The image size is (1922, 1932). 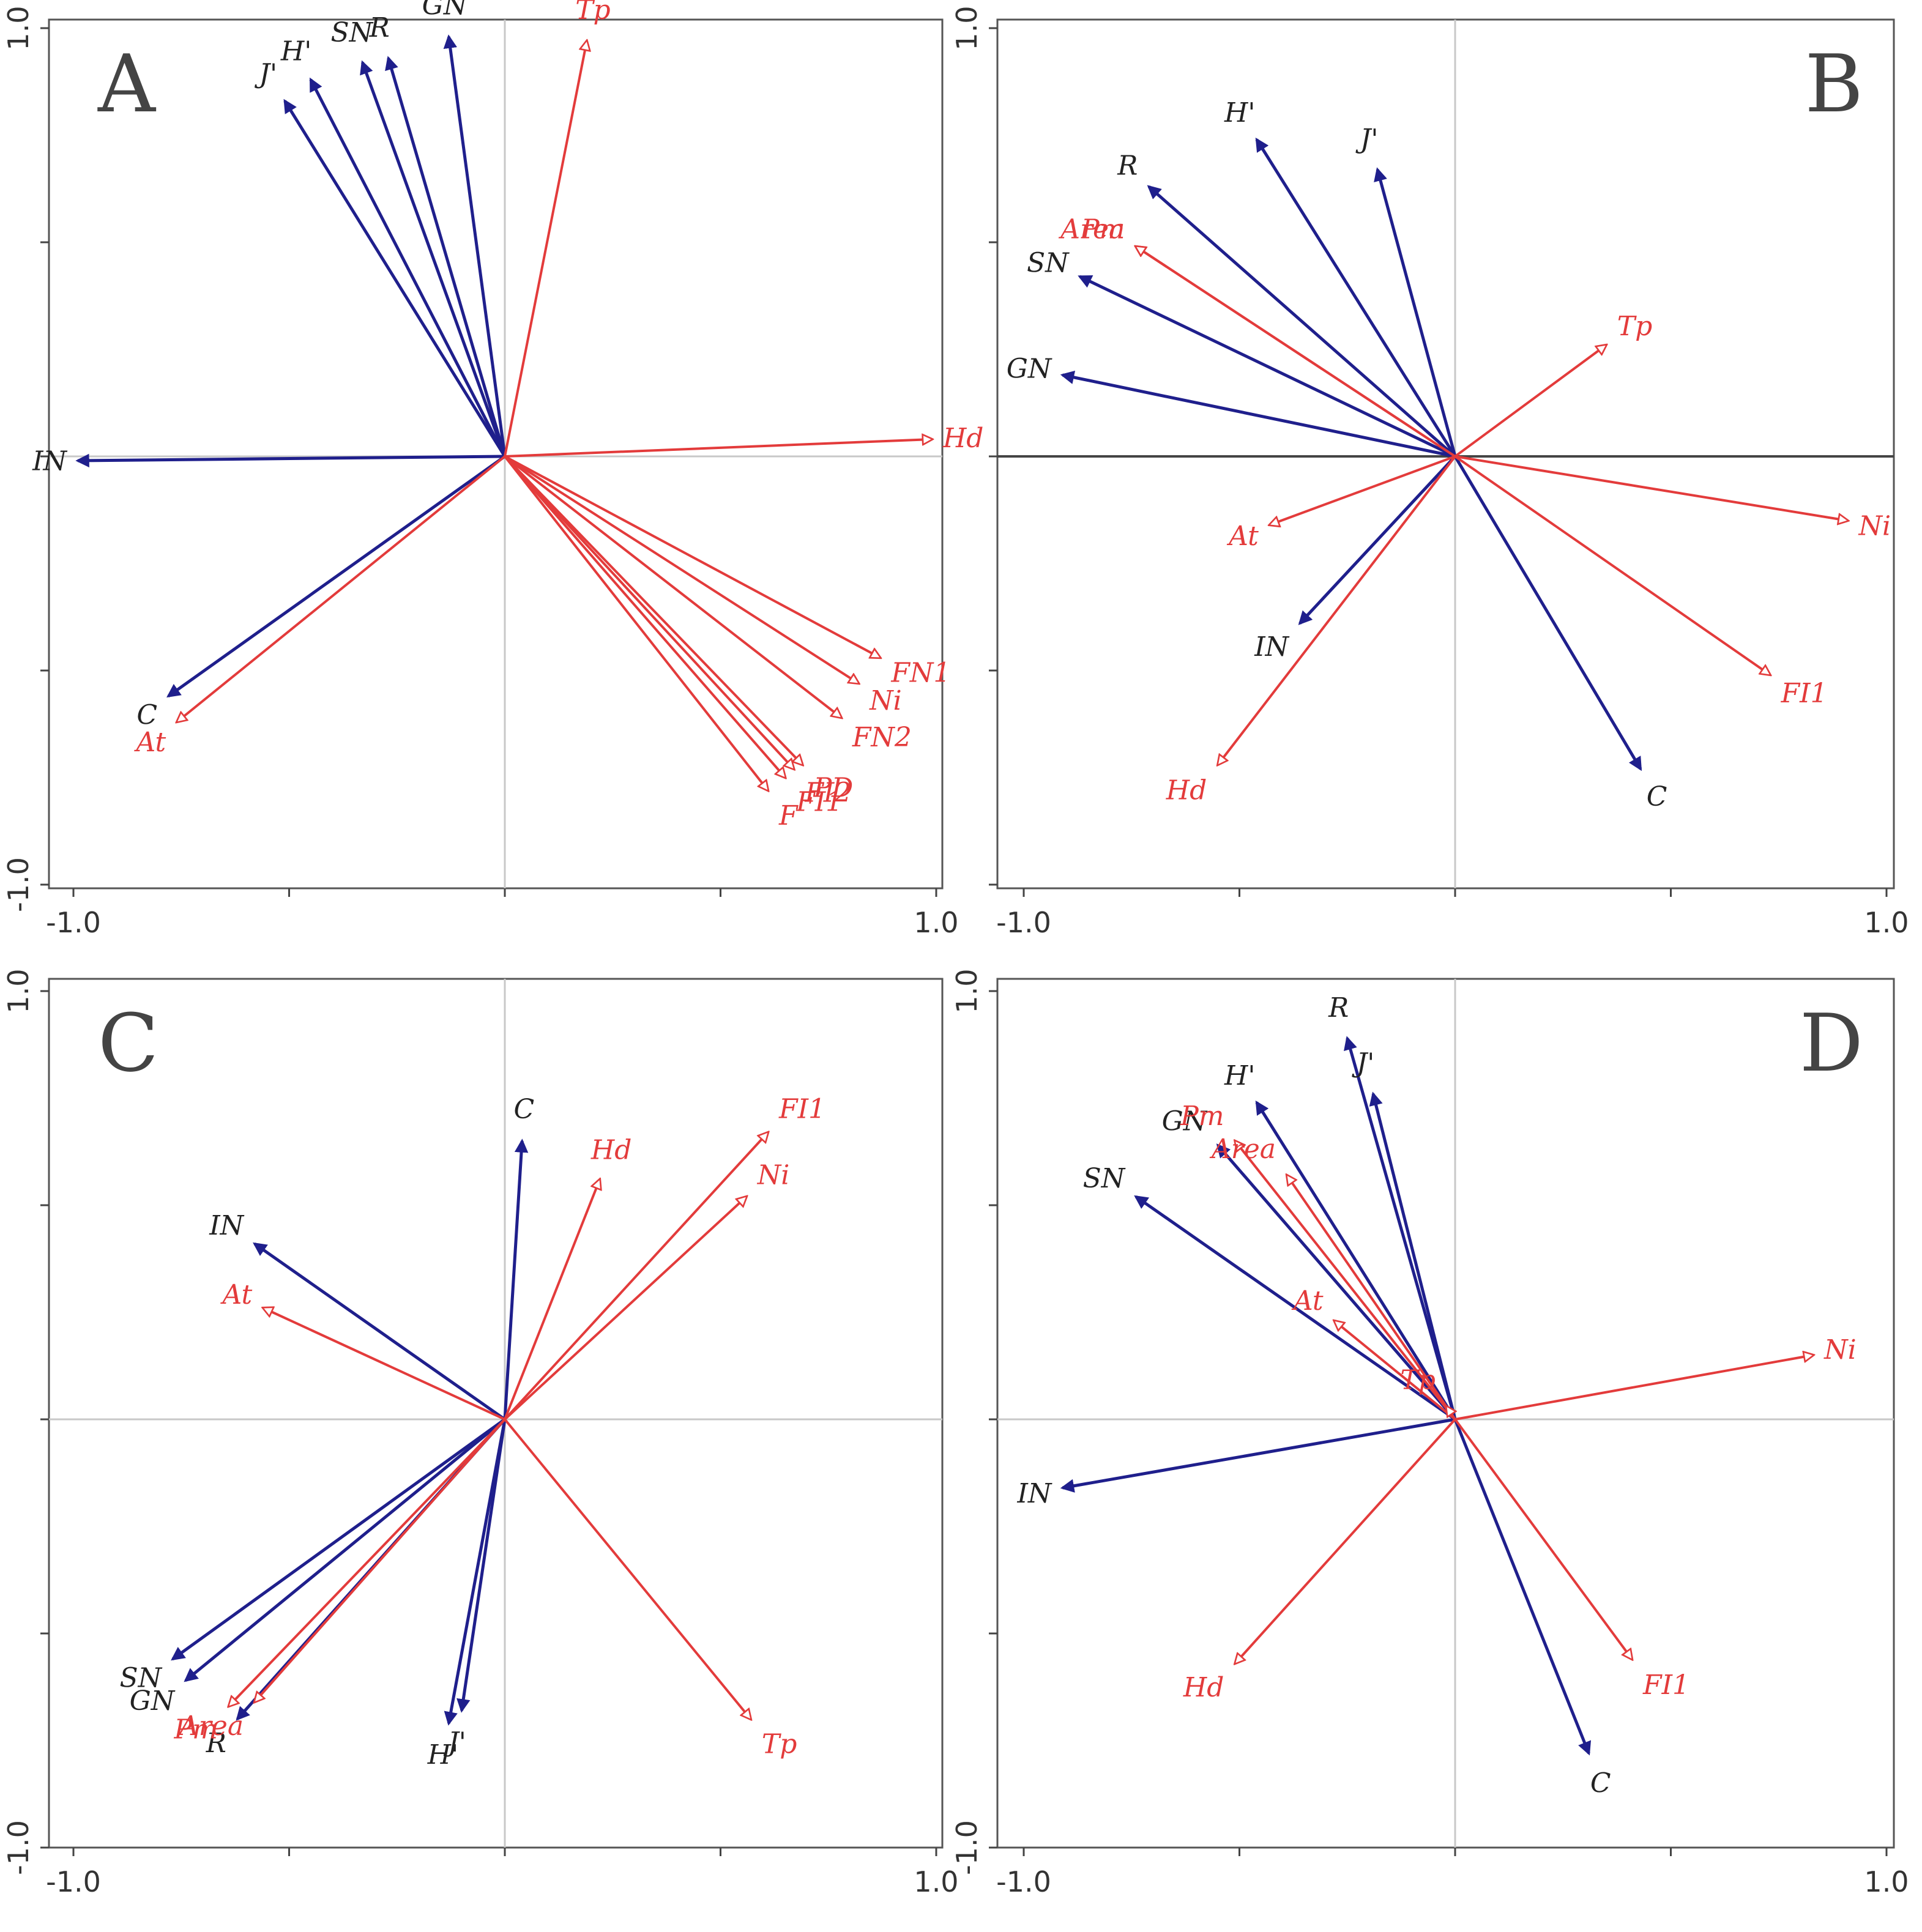 What do you see at coordinates (882, 737) in the screenshot?
I see `vector-label: FN2` at bounding box center [882, 737].